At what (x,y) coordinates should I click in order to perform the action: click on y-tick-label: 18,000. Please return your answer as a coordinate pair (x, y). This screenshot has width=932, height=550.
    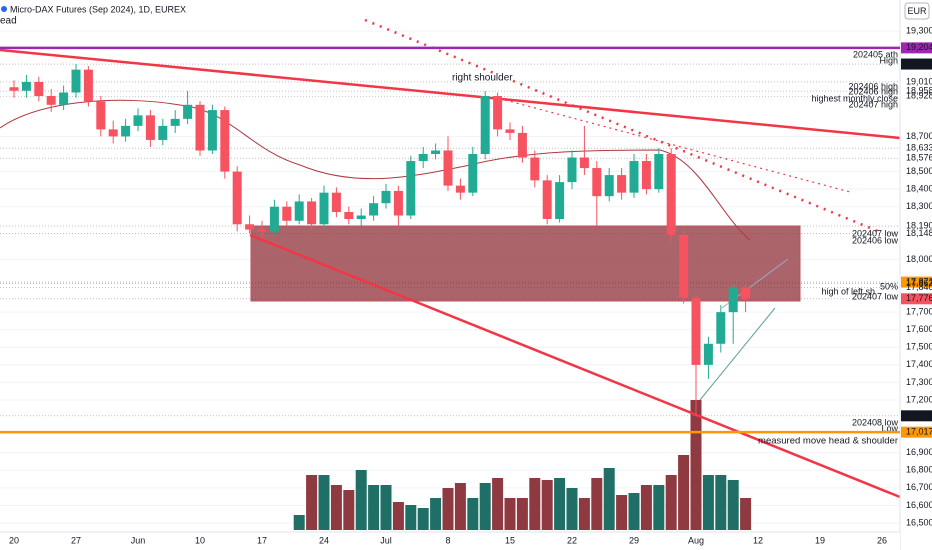
    Looking at the image, I should click on (919, 259).